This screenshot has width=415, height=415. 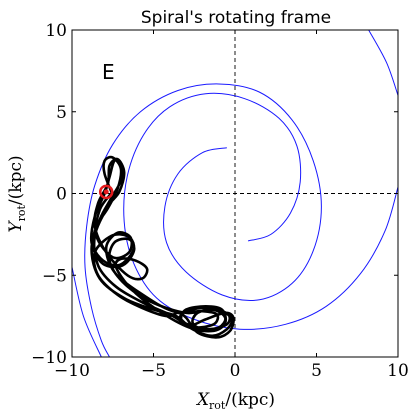 I want to click on y-axis-label-main: Y, so click(x=16, y=226).